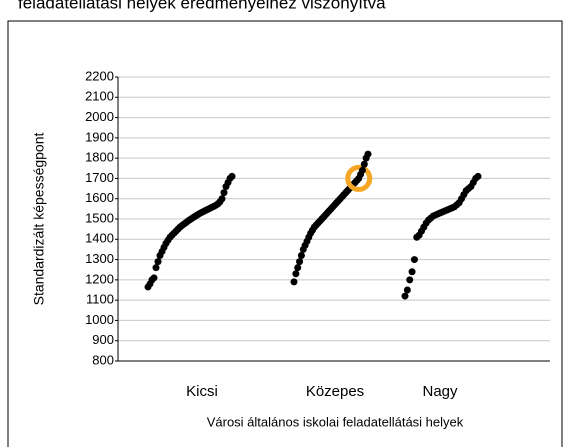  I want to click on category-label: Nagy, so click(440, 391).